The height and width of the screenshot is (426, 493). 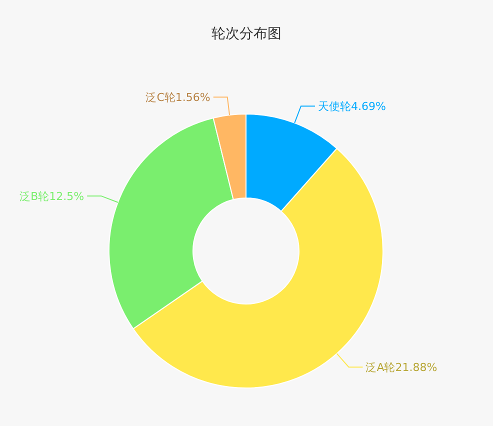 What do you see at coordinates (402, 367) in the screenshot?
I see `slice-label: 泛A轮21.88%` at bounding box center [402, 367].